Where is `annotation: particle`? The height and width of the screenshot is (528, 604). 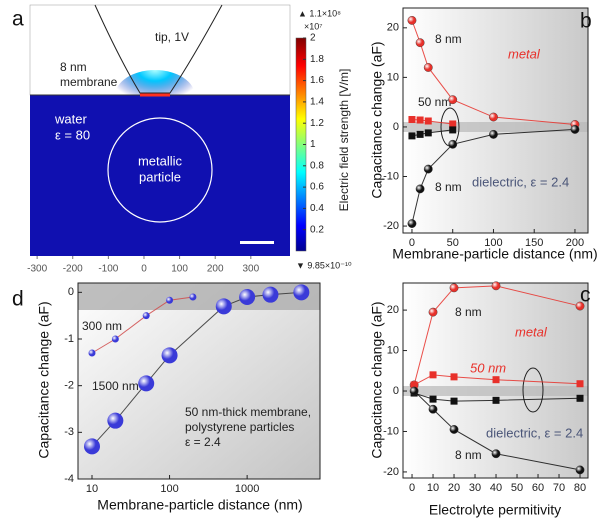 annotation: particle is located at coordinates (160, 176).